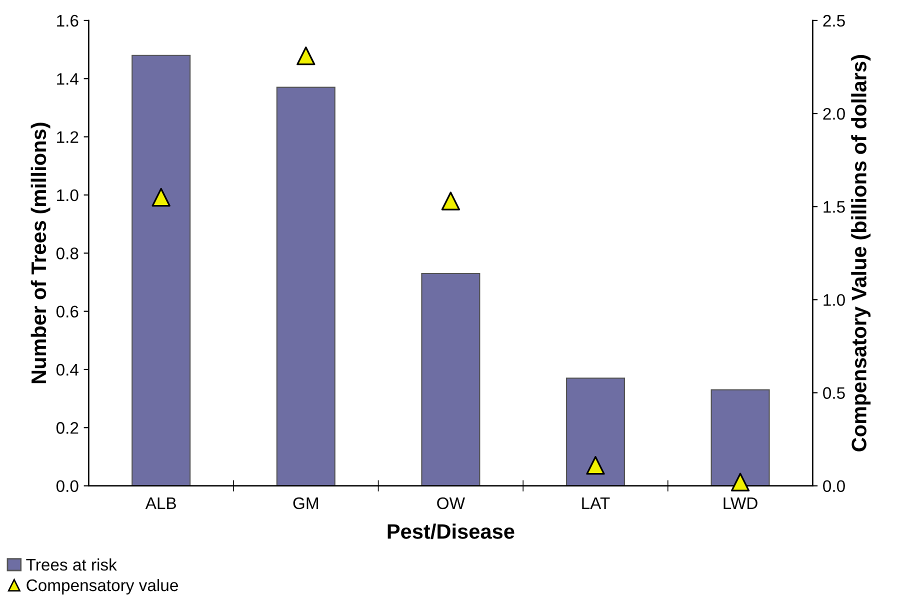 The height and width of the screenshot is (602, 905). Describe the element at coordinates (67, 79) in the screenshot. I see `y-tick-label: 1.4` at that location.